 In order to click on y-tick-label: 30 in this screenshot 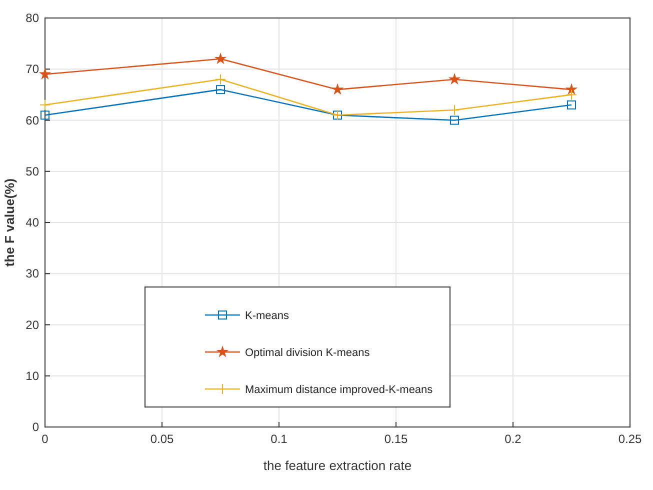, I will do `click(33, 273)`.